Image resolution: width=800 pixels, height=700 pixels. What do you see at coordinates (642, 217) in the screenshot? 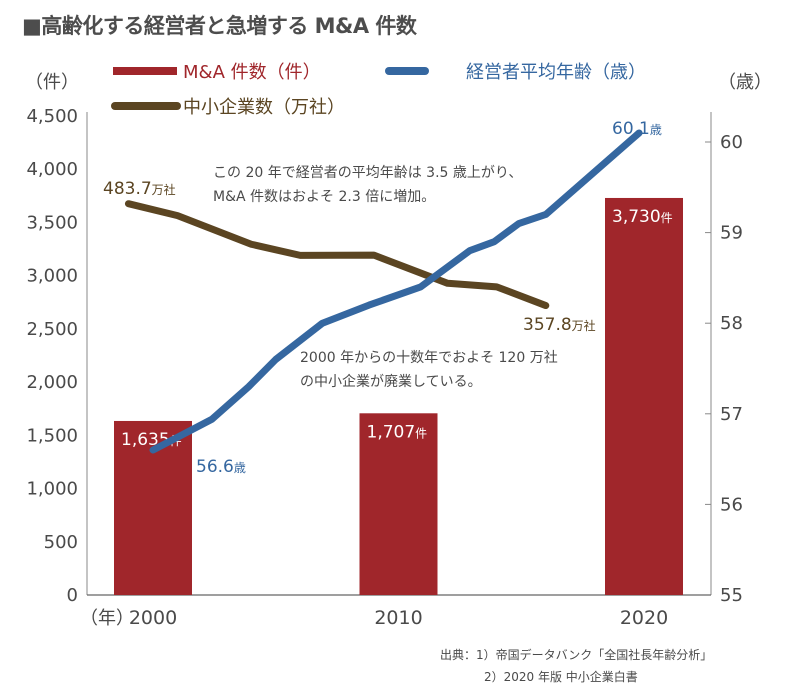
I see `bar-value-label: 3,730件` at bounding box center [642, 217].